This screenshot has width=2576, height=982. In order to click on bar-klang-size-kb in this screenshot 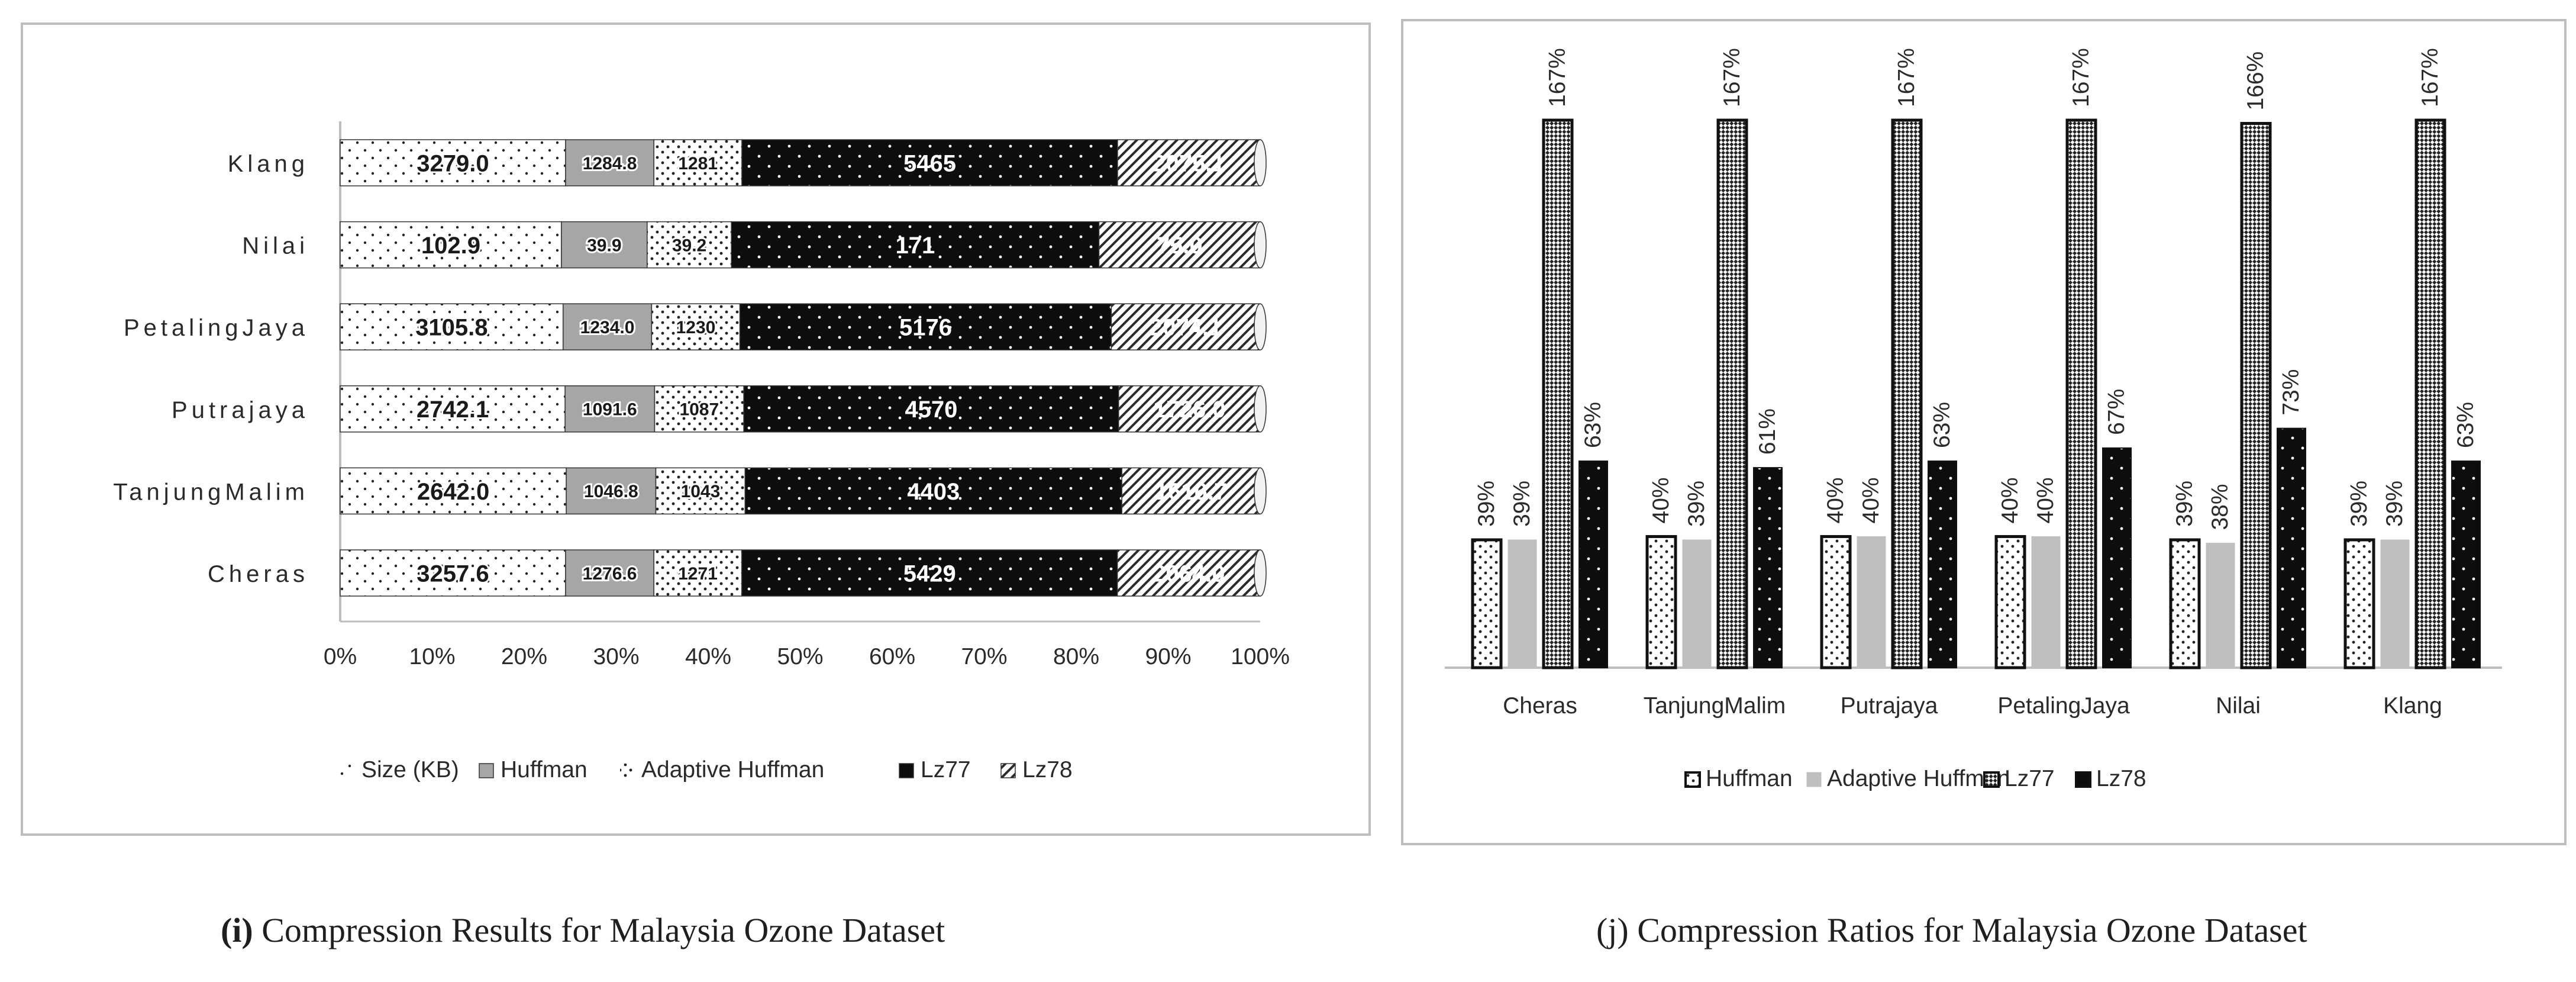, I will do `click(453, 162)`.